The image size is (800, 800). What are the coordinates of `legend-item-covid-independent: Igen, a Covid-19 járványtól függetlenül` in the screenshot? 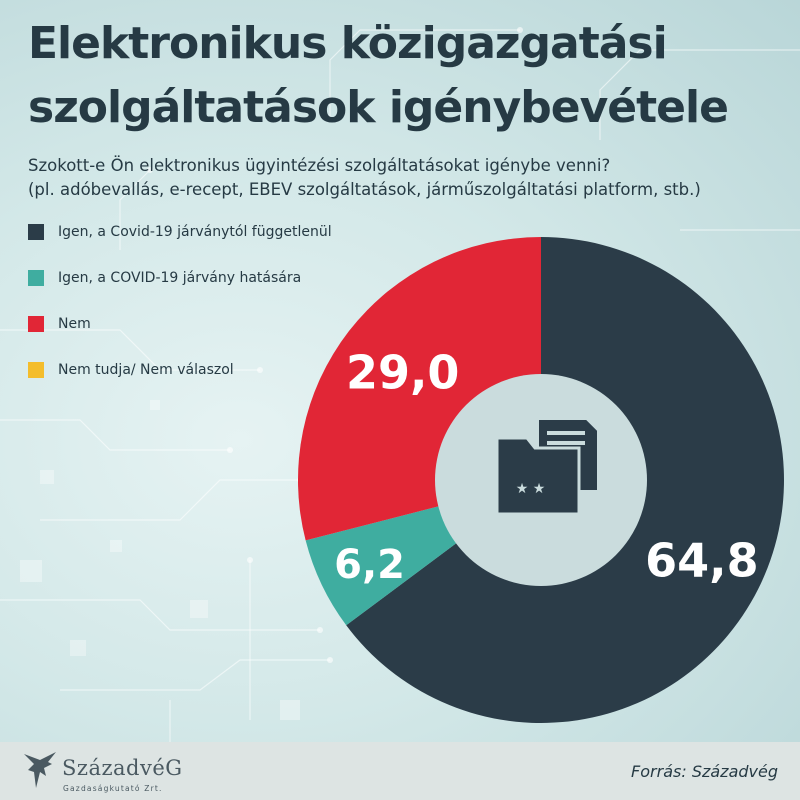 It's located at (180, 232).